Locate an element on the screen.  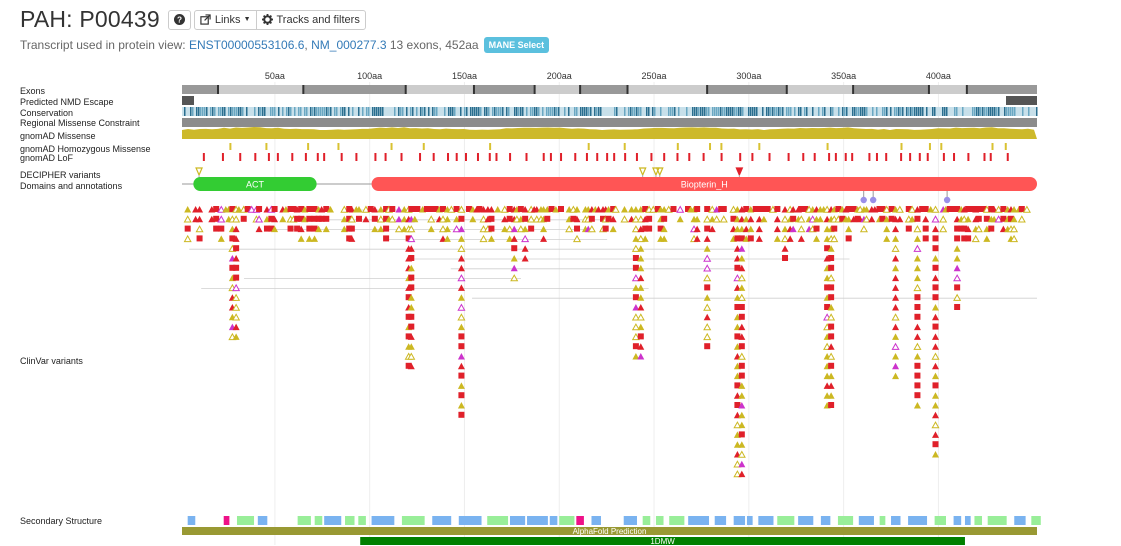
axis-tick-label: 300aa is located at coordinates (748, 76).